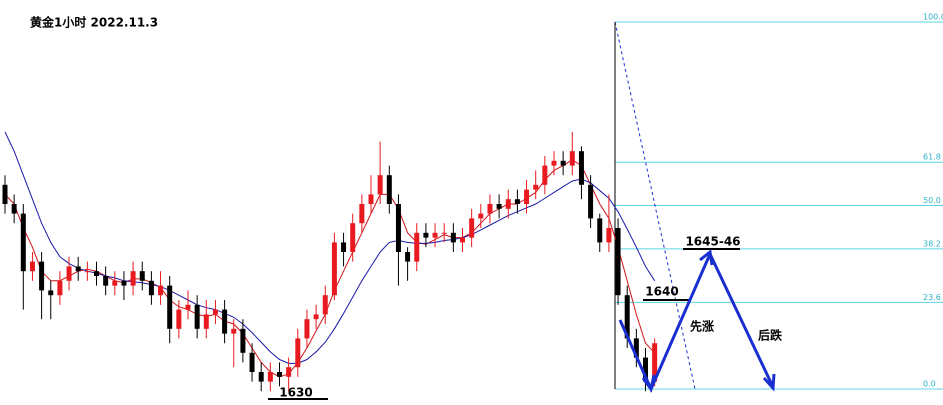  What do you see at coordinates (932, 157) in the screenshot?
I see `fib-label: 61.8` at bounding box center [932, 157].